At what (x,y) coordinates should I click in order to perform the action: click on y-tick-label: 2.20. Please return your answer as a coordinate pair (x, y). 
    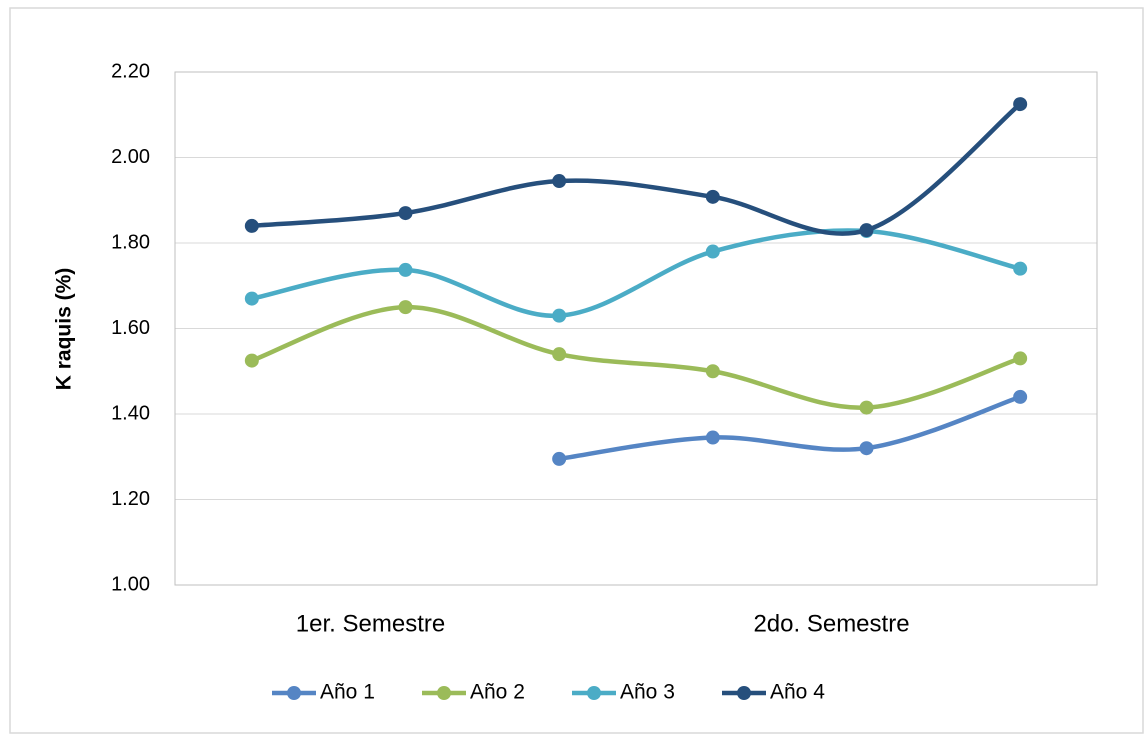
    Looking at the image, I should click on (130, 71).